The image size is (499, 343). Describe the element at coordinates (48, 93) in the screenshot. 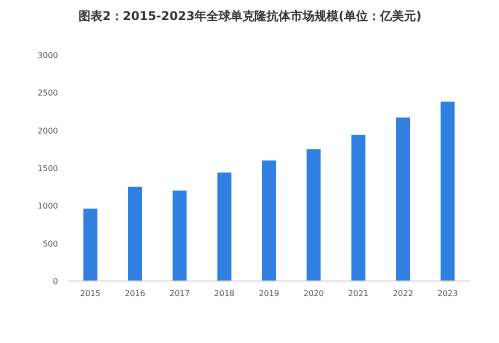

I see `y-tick-label: 2500` at that location.